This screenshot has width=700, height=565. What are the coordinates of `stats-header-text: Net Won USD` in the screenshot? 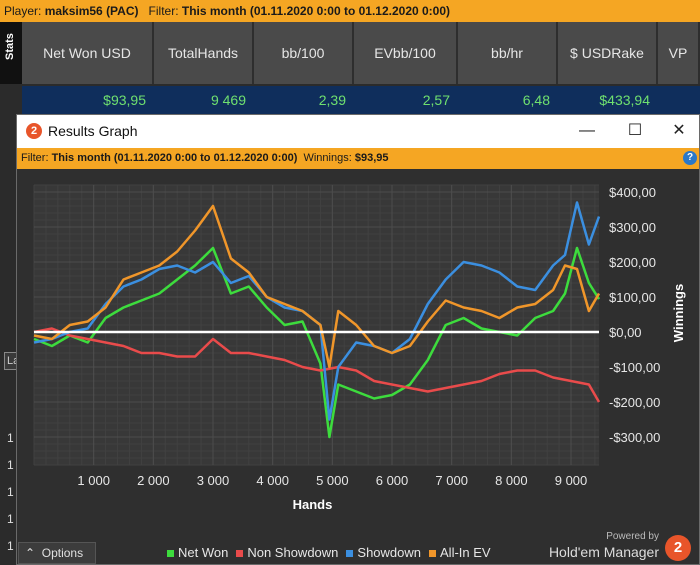 It's located at (87, 52).